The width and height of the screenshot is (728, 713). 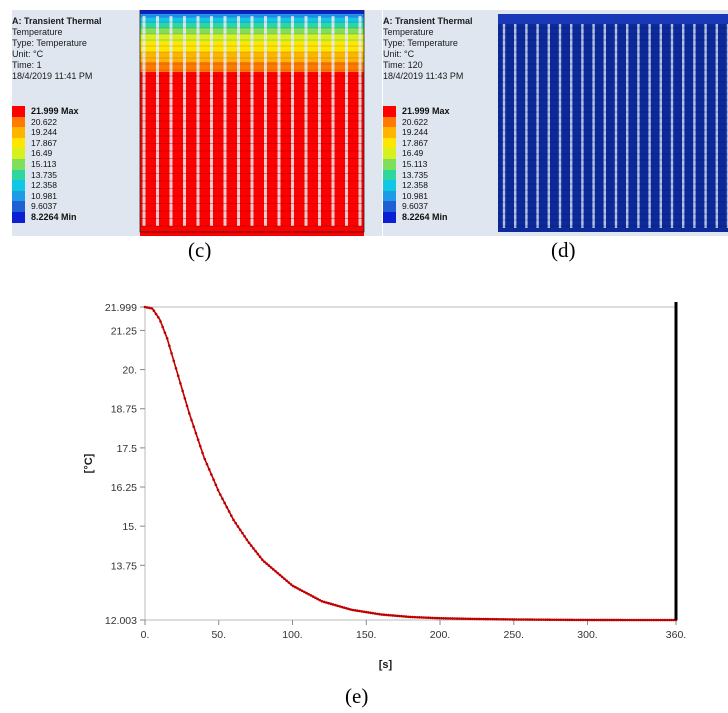 What do you see at coordinates (415, 174) in the screenshot?
I see `legend-label: 13.735` at bounding box center [415, 174].